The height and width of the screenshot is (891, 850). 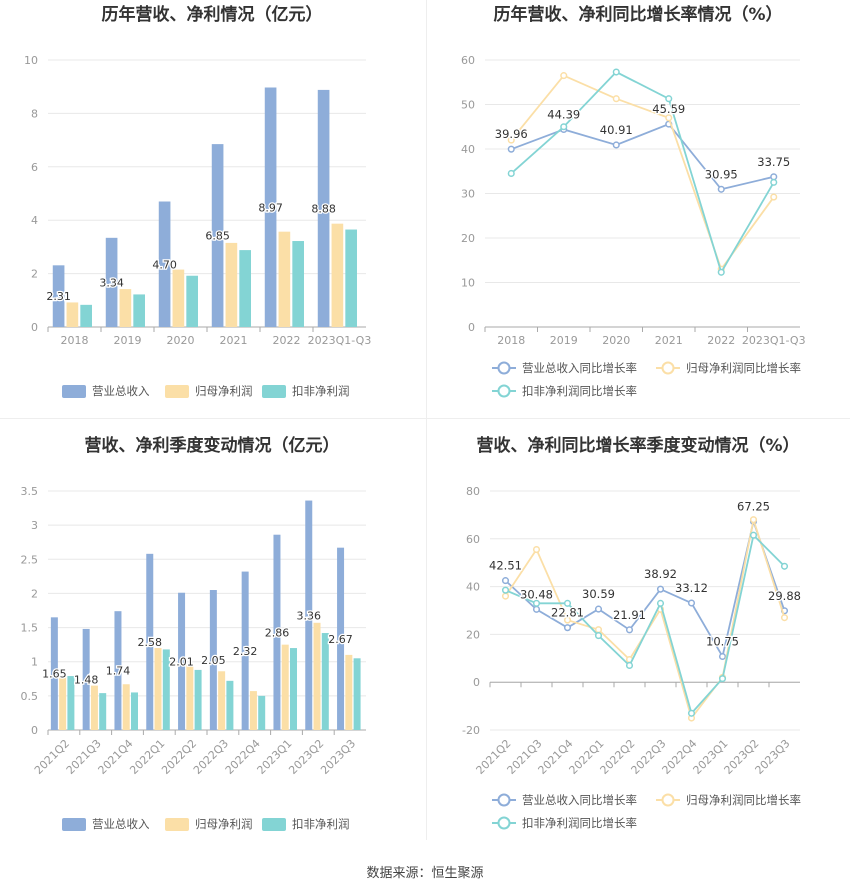 I want to click on y-tick-label: 30, so click(x=468, y=194).